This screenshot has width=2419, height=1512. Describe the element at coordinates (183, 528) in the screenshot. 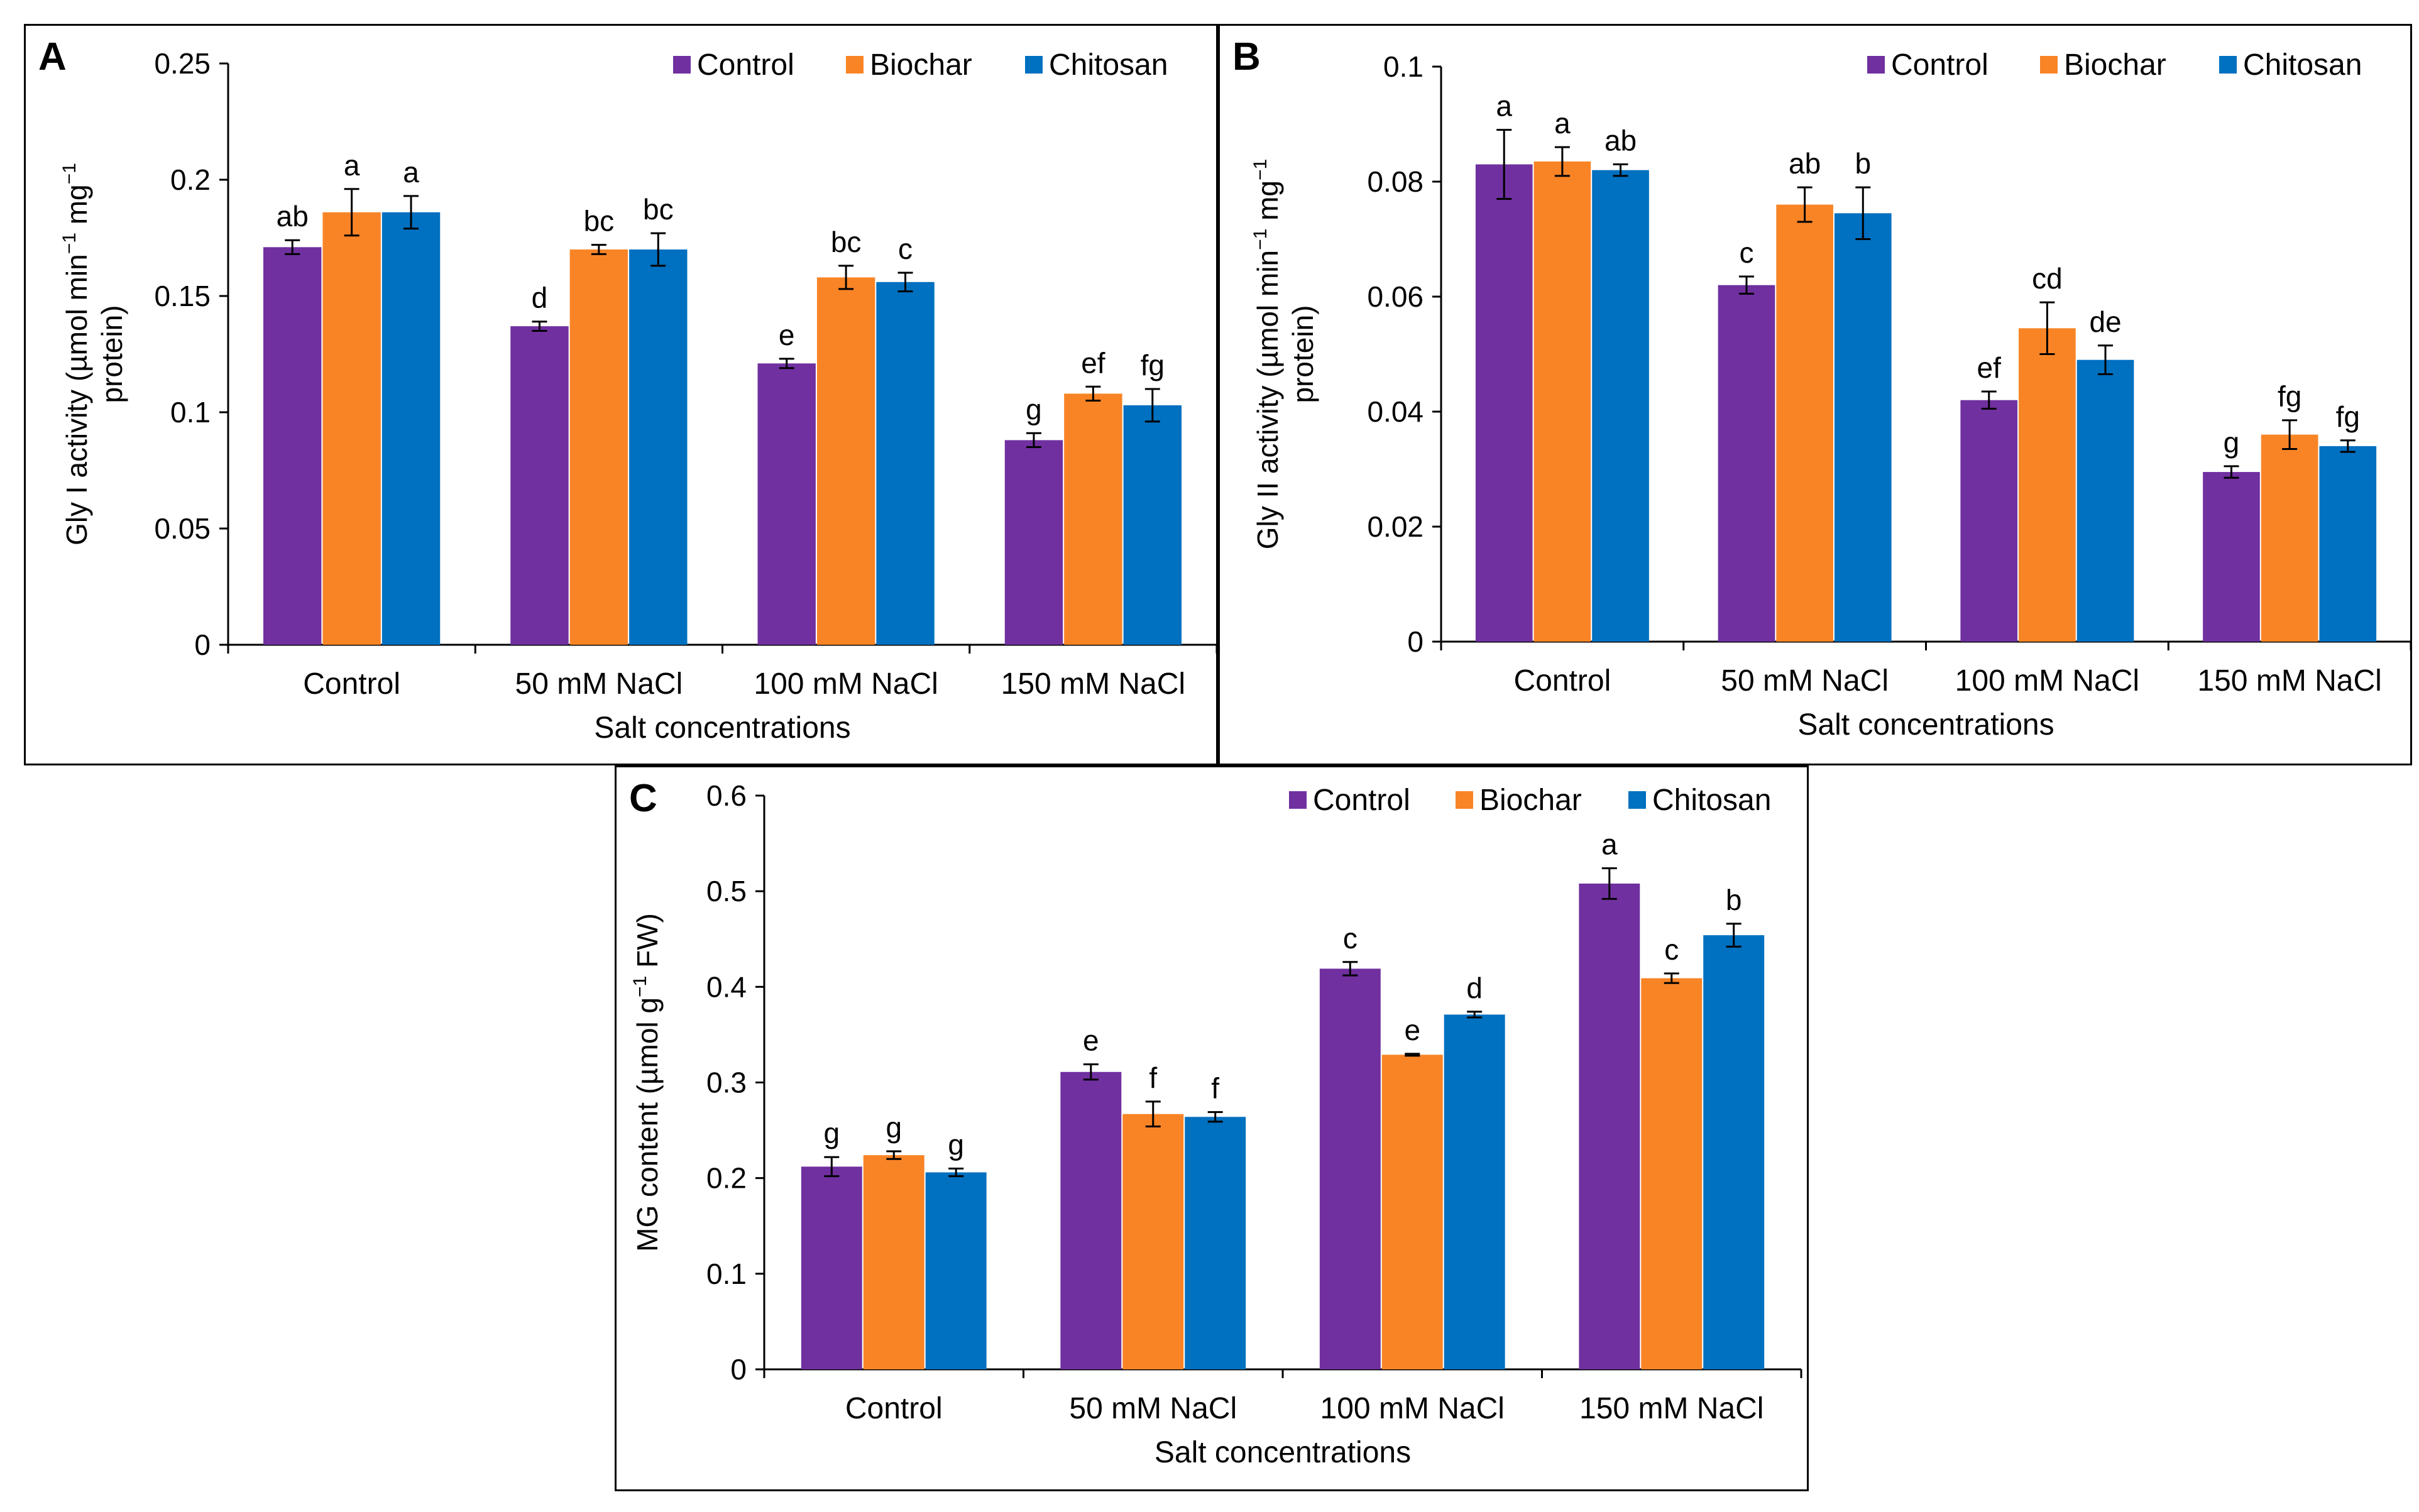

I see `y-tick-label: 0.05` at that location.